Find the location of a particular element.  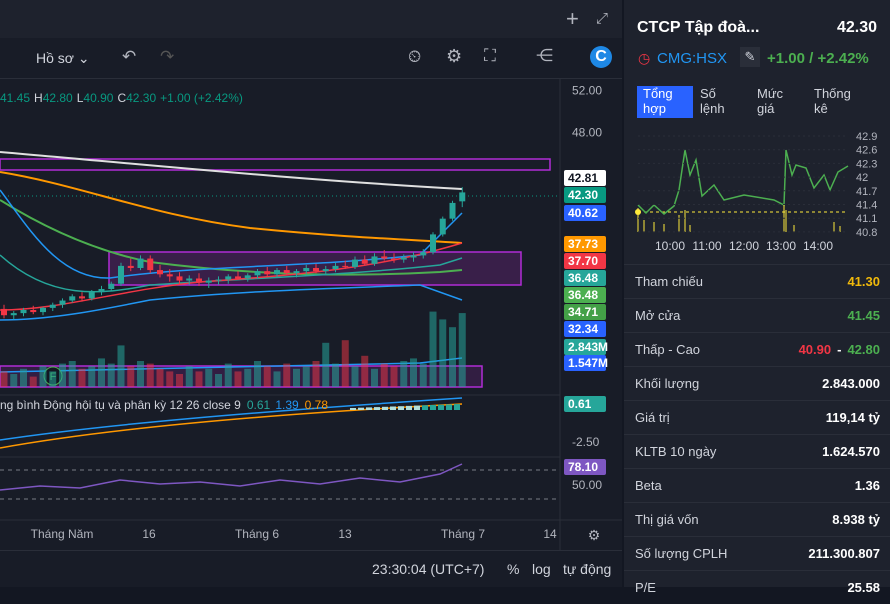

edit-button: ✎ is located at coordinates (750, 57).